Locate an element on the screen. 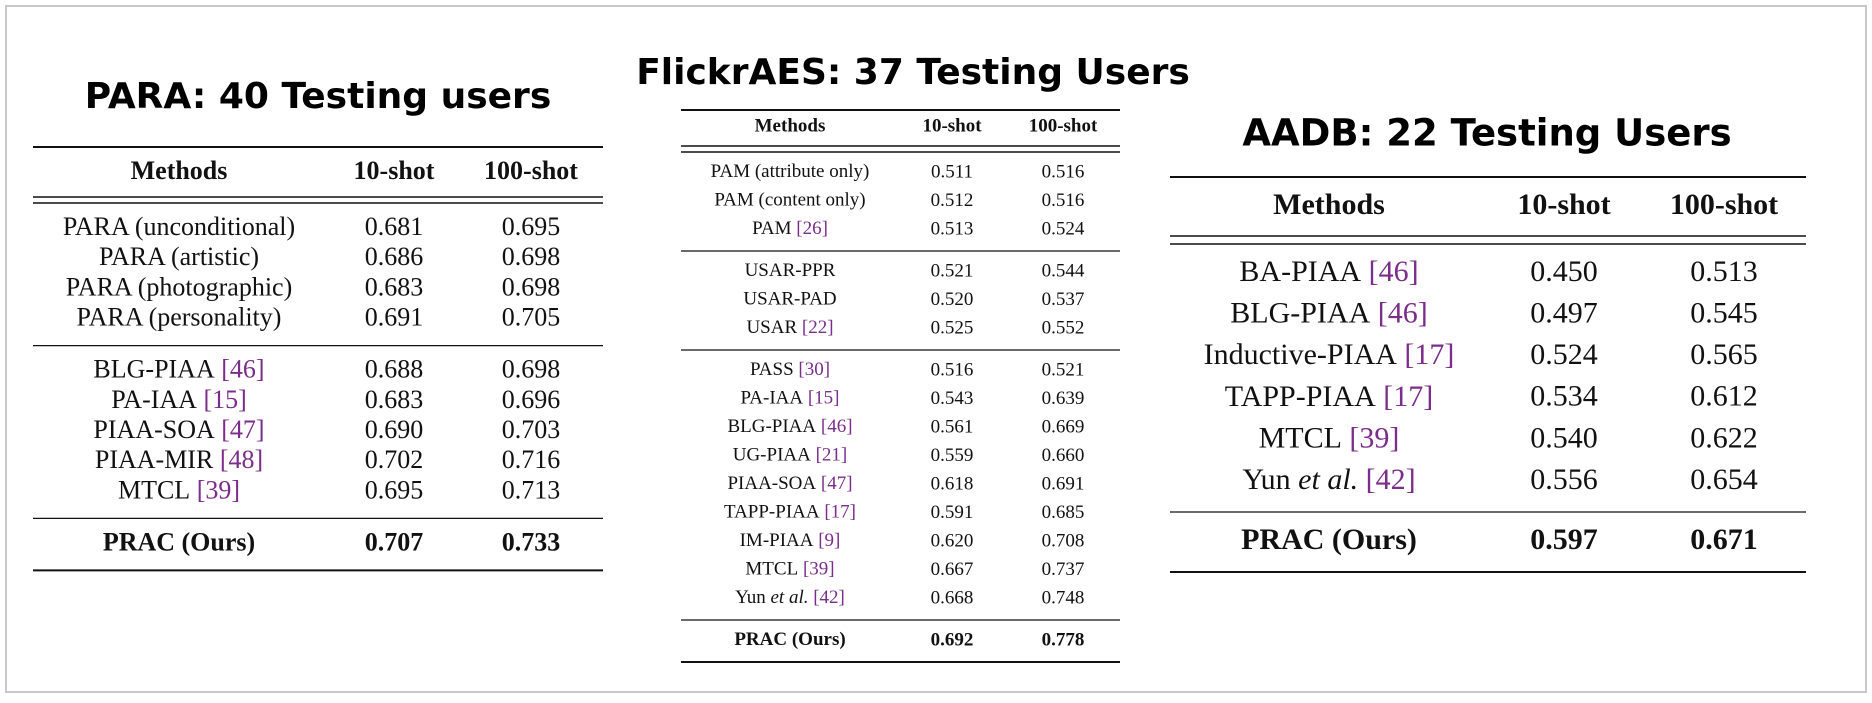  citation: [21] is located at coordinates (832, 455).